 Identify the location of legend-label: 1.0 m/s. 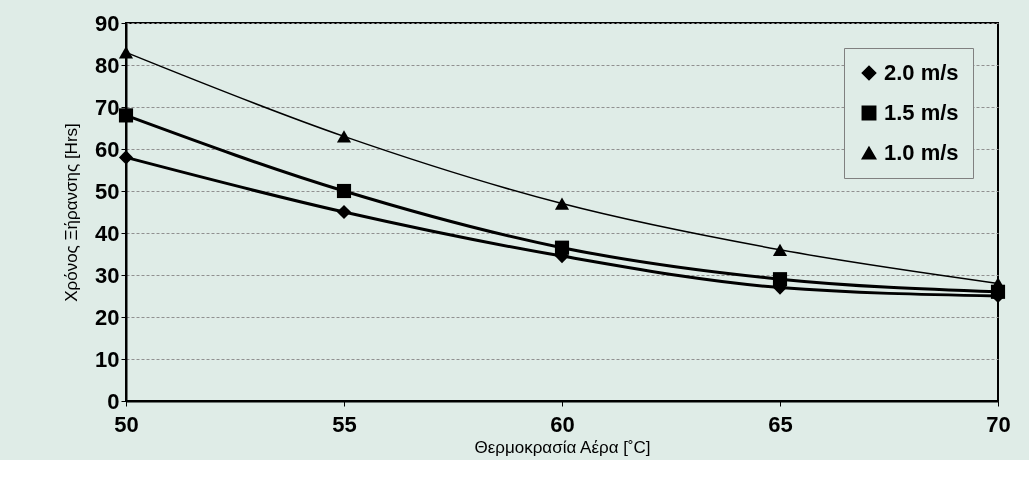
(921, 152).